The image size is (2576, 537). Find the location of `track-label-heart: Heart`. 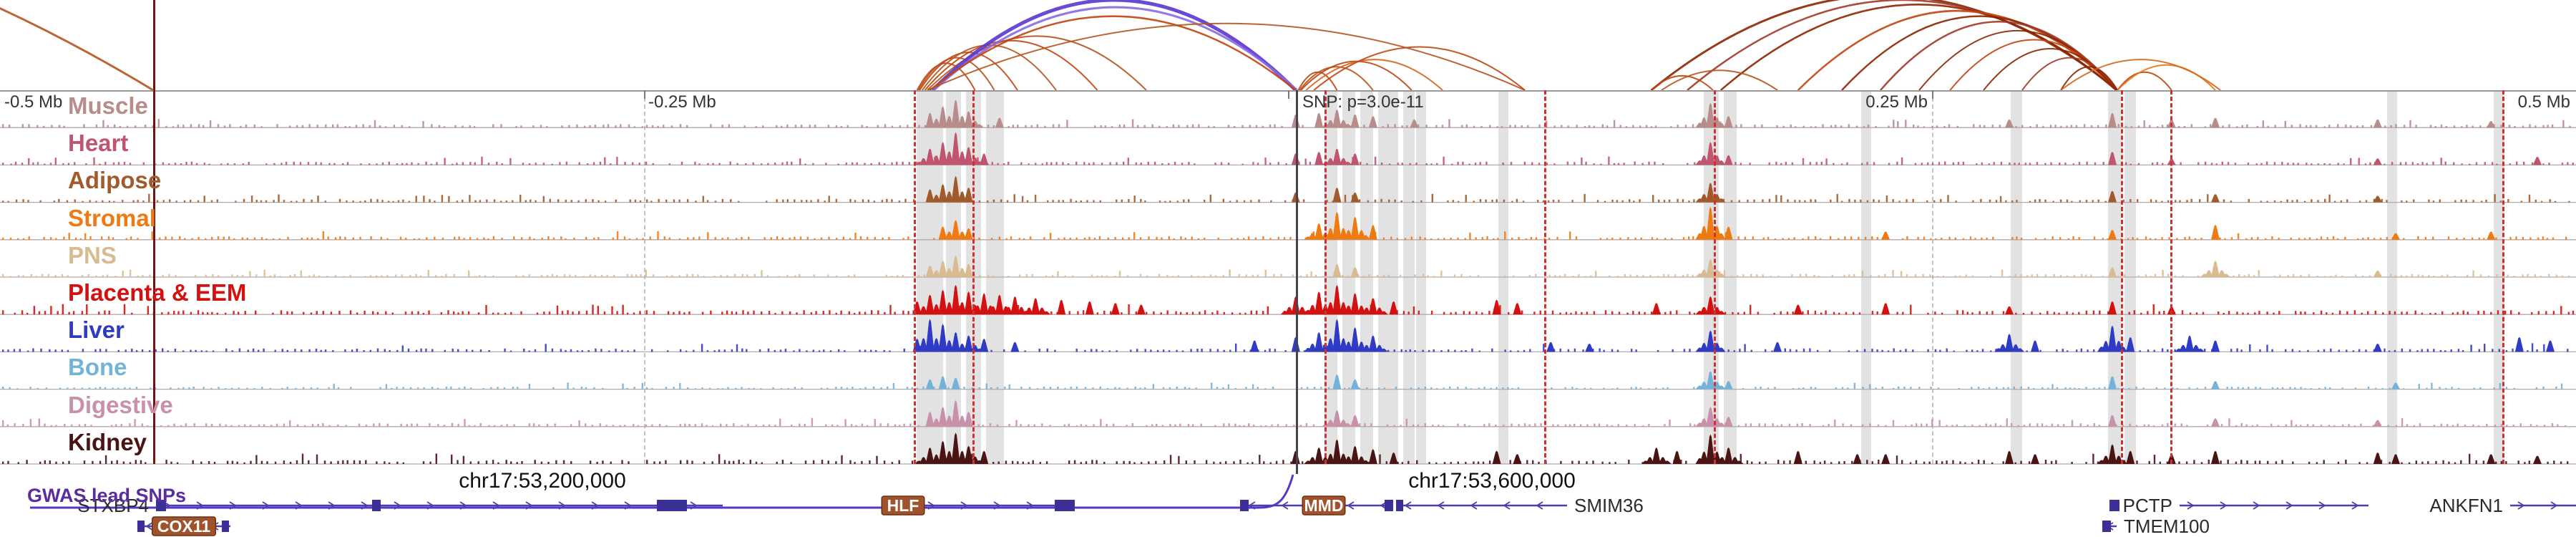

track-label-heart: Heart is located at coordinates (98, 143).